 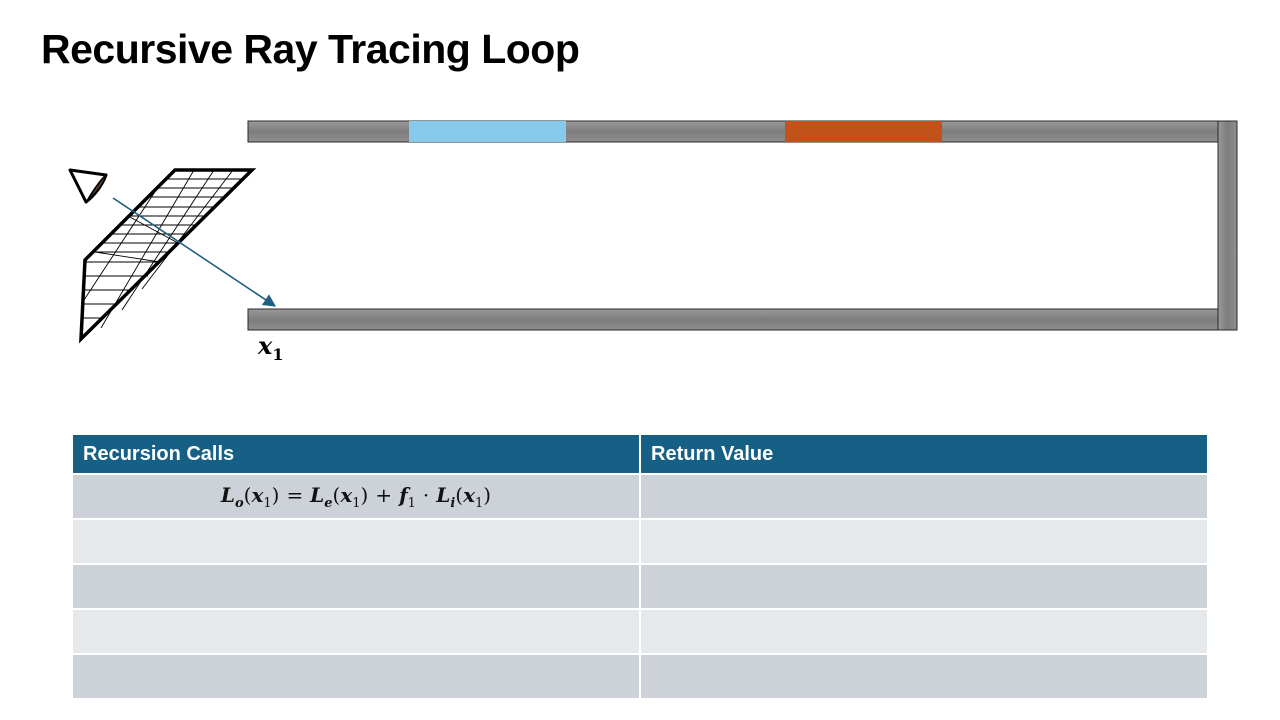 I want to click on table-header-row: Recursion Calls Return Value, so click(x=640, y=454).